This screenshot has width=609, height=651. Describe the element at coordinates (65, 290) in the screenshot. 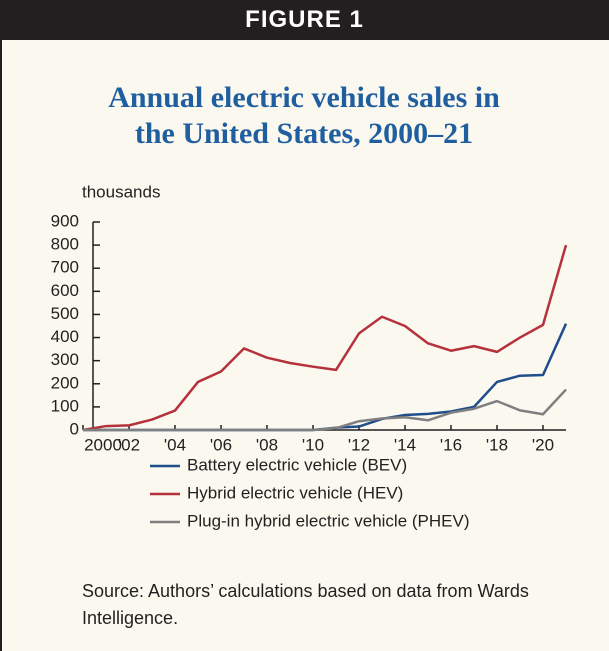

I see `y-tick-label: 600` at that location.